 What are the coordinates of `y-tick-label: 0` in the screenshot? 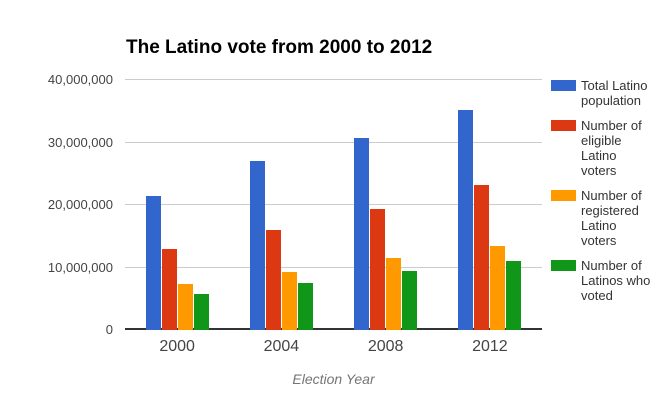 It's located at (109, 329).